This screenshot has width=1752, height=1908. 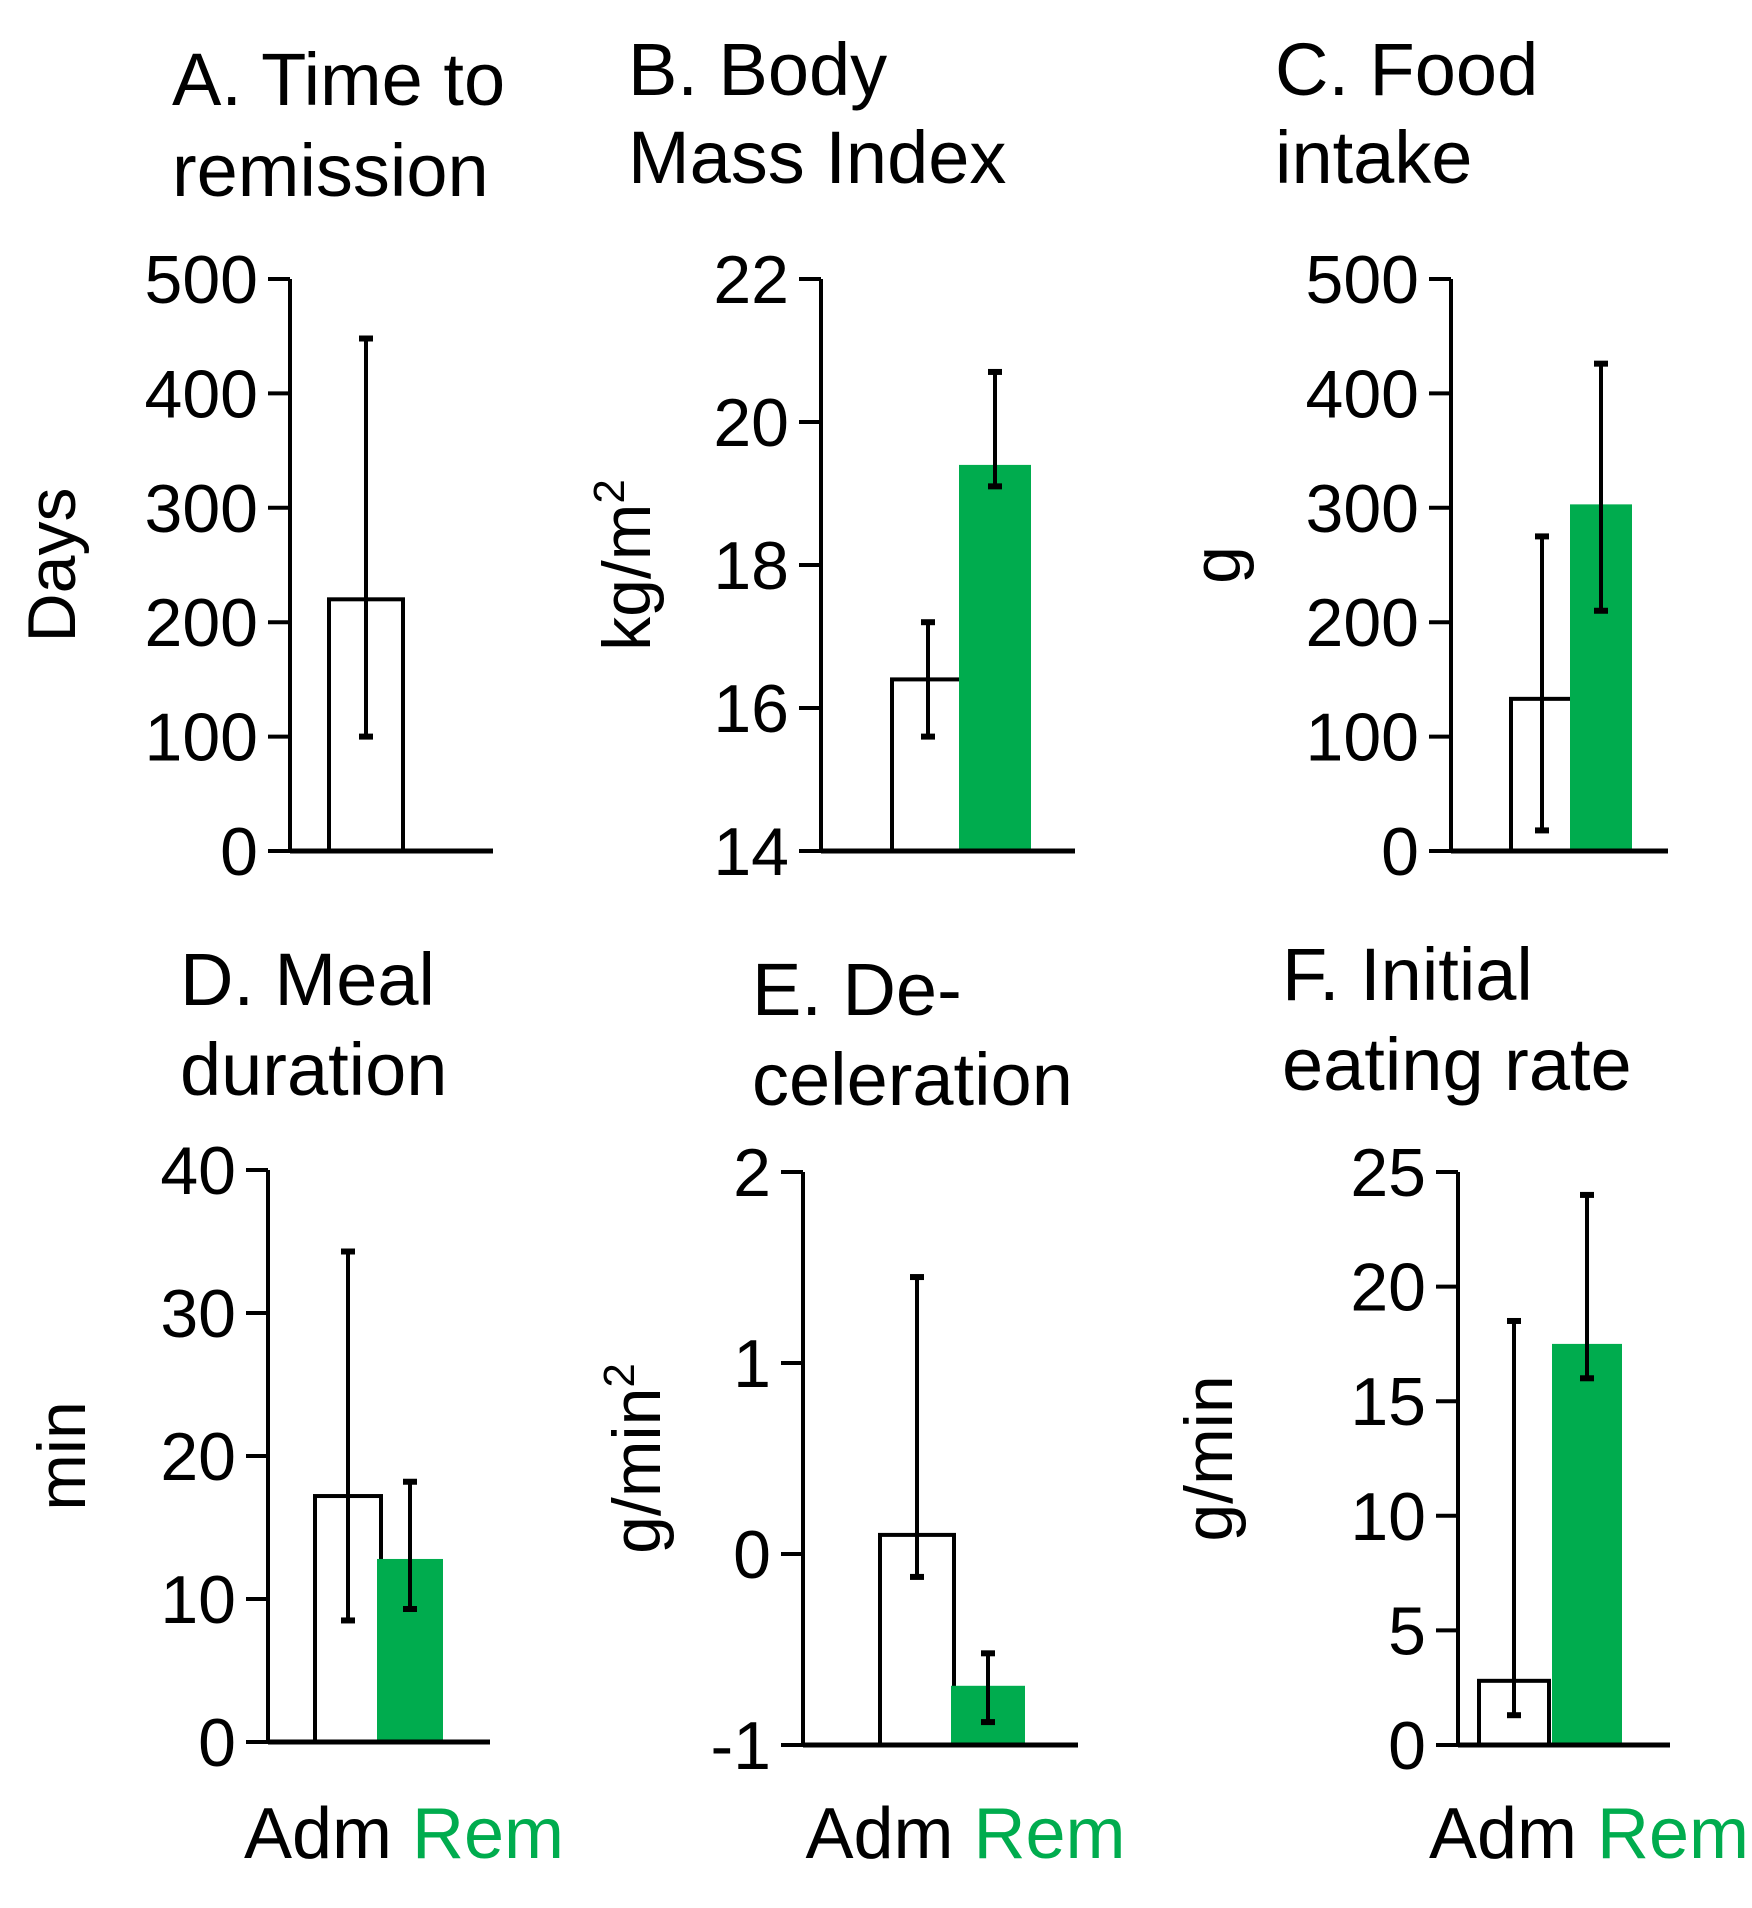 I want to click on y-tick-label: 1, so click(x=752, y=1364).